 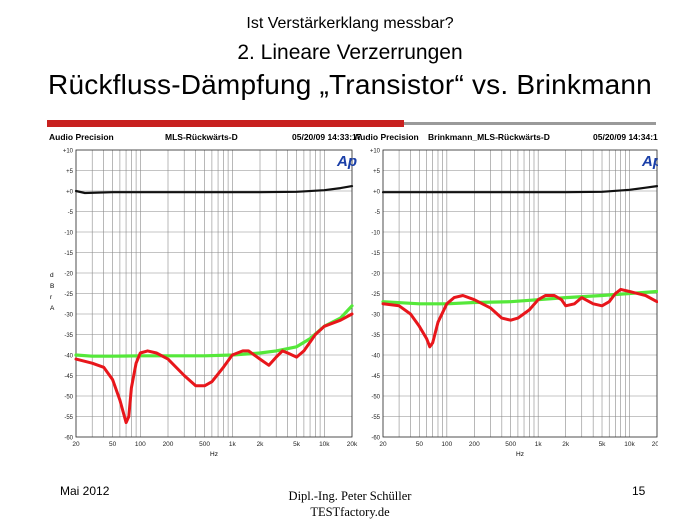 I want to click on footer-date: Mai 2012, so click(x=85, y=491).